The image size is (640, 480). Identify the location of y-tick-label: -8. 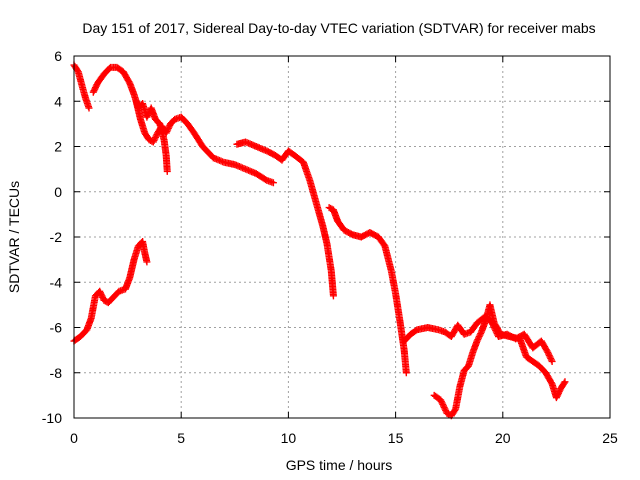
(56, 373).